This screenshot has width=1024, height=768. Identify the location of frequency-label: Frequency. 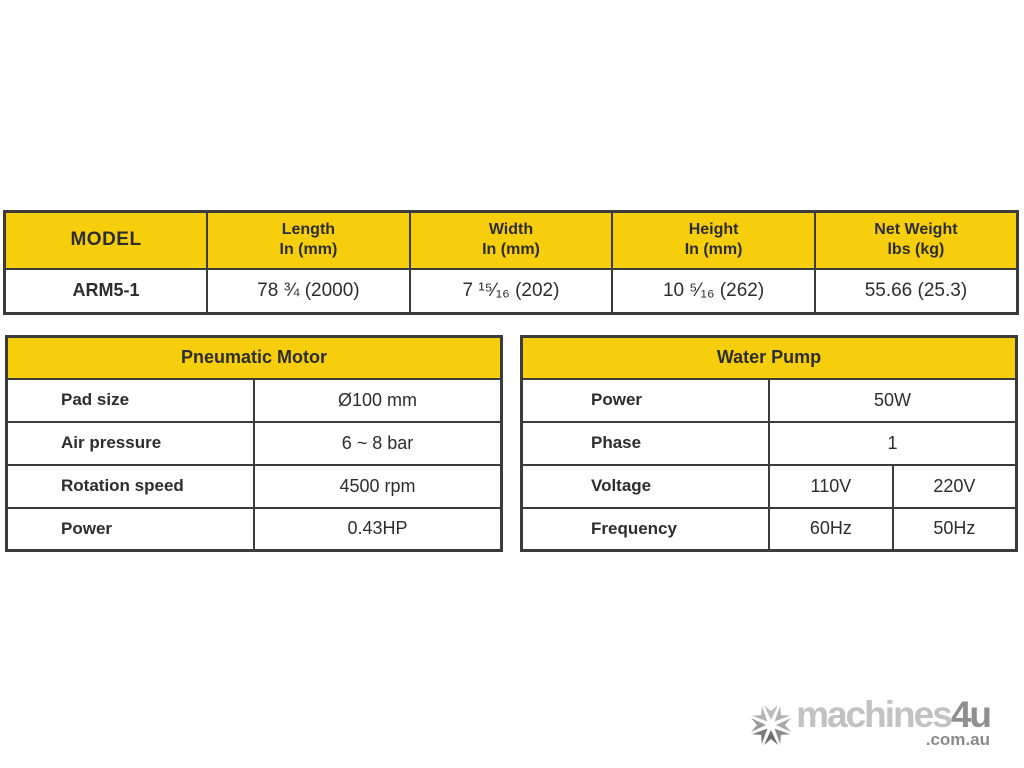
(645, 529).